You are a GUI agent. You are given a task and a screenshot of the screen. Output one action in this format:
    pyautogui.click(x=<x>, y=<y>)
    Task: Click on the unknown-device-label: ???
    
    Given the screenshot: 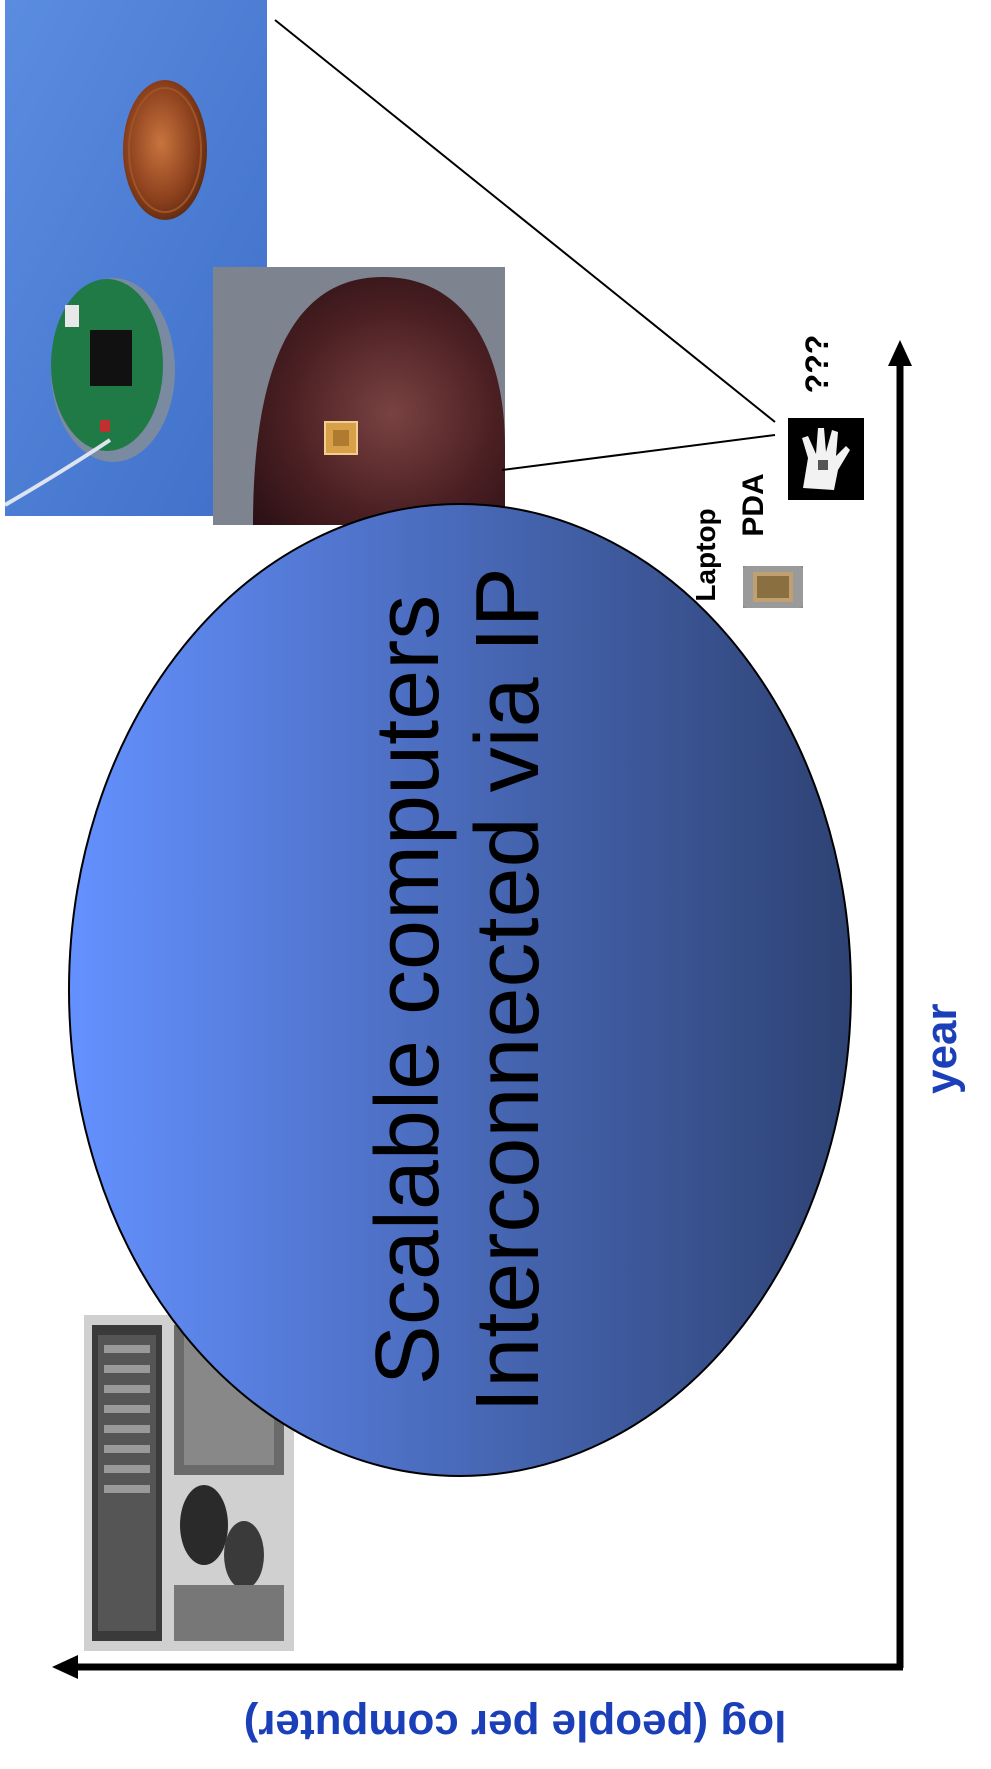 What is the action you would take?
    pyautogui.click(x=817, y=364)
    